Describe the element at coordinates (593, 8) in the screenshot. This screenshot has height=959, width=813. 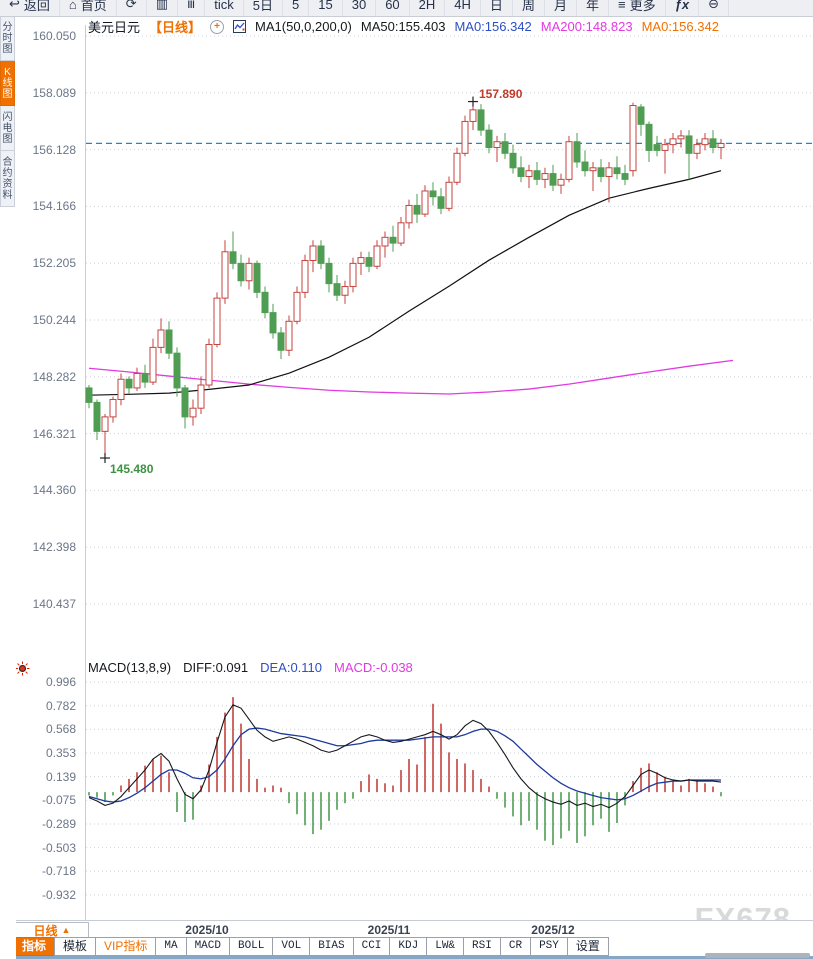
I see `interval-year-button: 年` at that location.